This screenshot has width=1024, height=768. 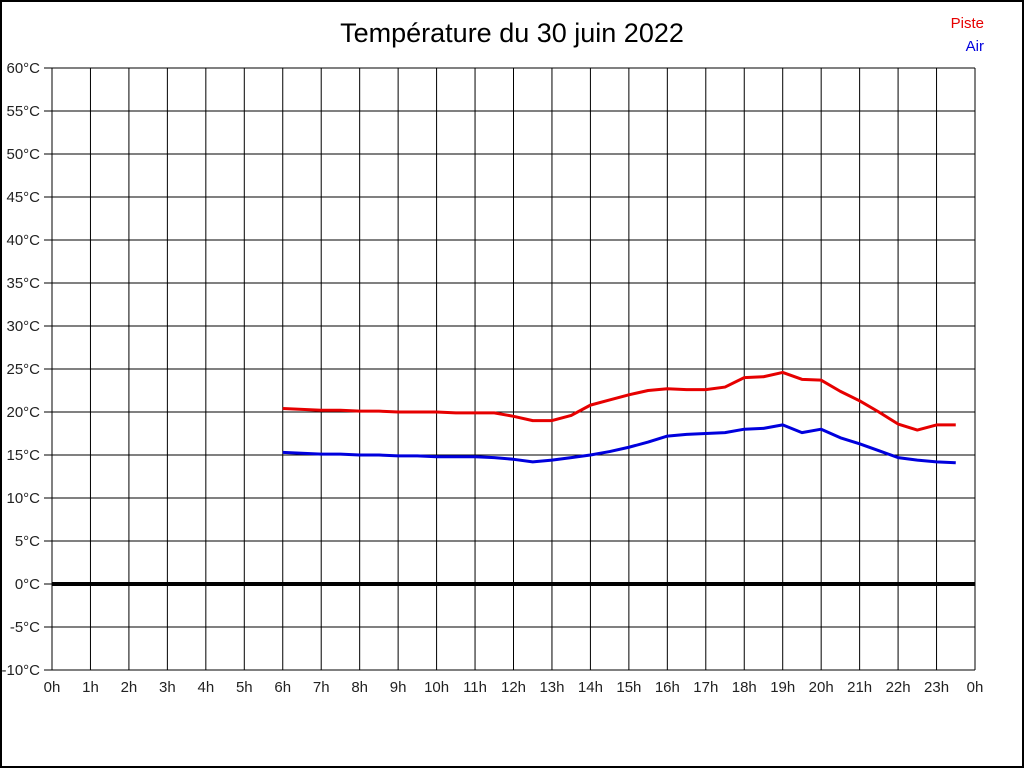 I want to click on x-tick-label: 18h, so click(x=744, y=687).